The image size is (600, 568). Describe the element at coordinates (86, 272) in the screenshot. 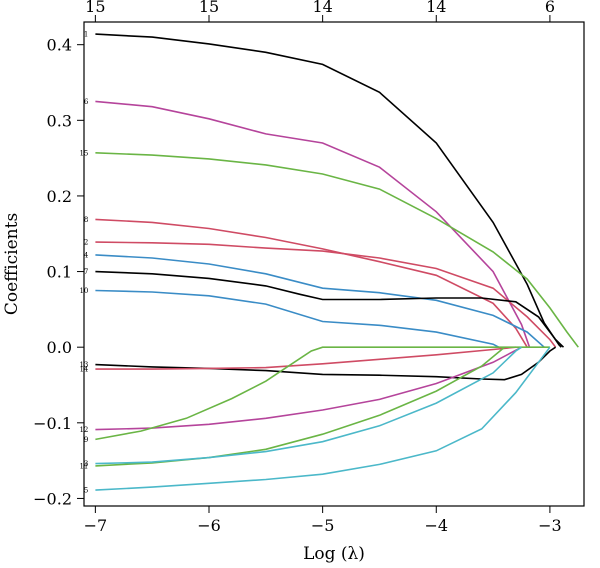

I see `series-label-7: 7` at that location.